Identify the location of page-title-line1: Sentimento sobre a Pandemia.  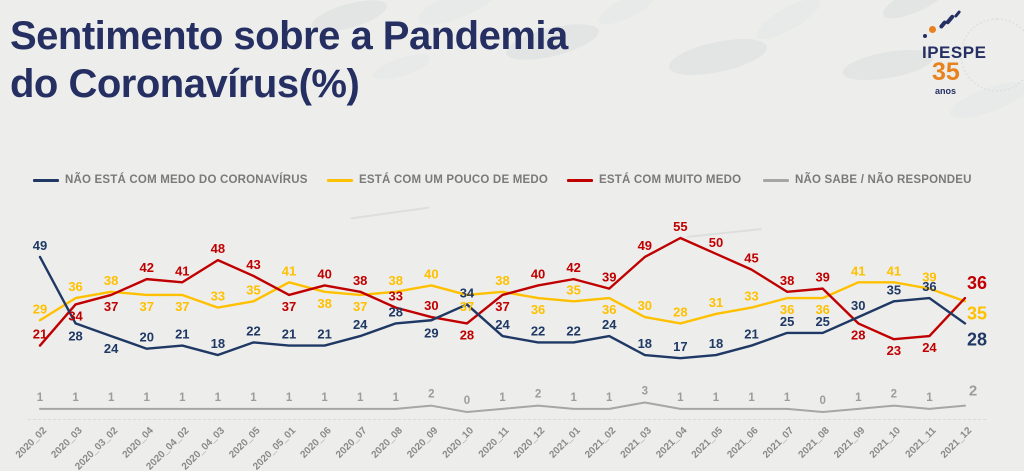
(289, 36).